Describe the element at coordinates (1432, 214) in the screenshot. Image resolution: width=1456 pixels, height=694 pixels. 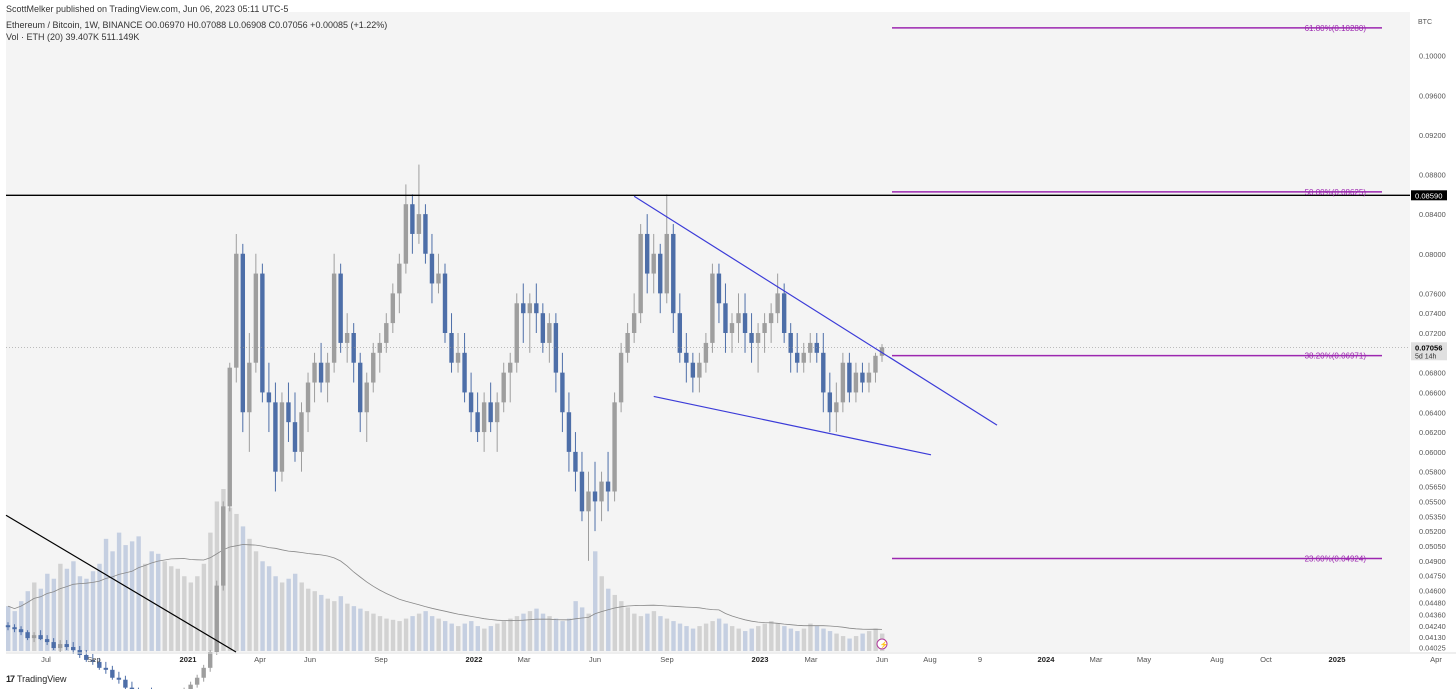
I see `price-axis-tick: 0.08400` at that location.